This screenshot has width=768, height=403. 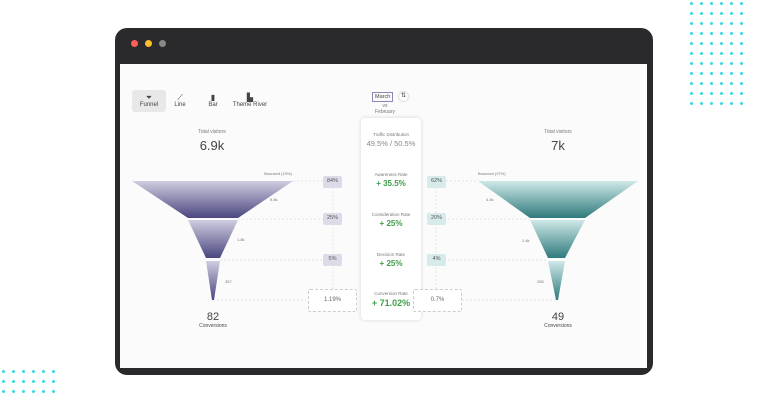 I want to click on left-funnel, so click(x=212, y=240).